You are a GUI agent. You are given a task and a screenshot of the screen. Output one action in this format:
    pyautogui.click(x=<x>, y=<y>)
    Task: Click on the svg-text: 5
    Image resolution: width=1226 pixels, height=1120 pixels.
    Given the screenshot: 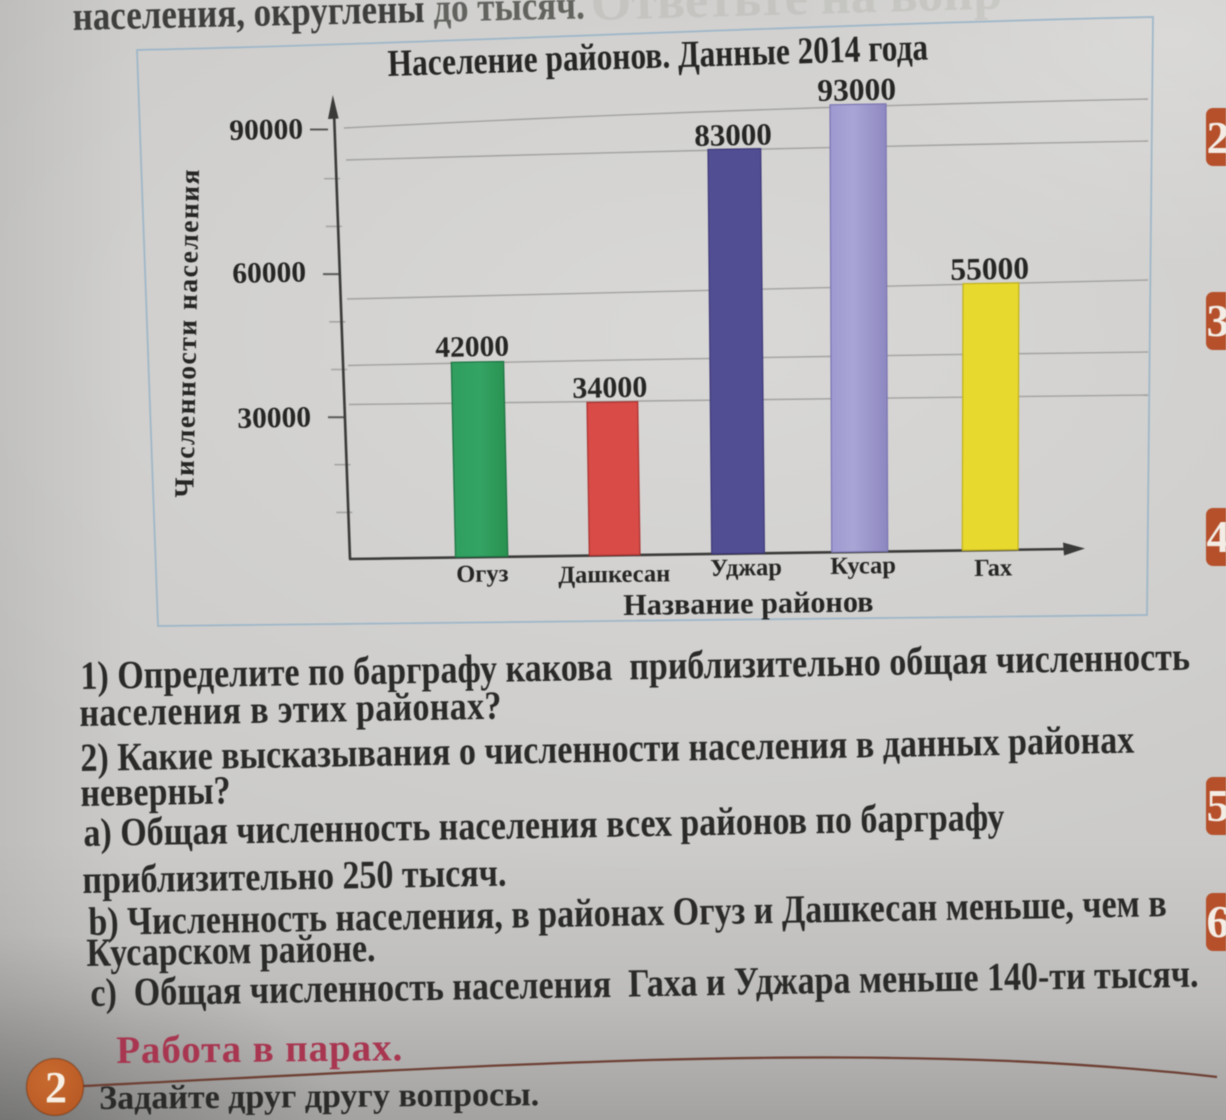 What is the action you would take?
    pyautogui.click(x=1216, y=805)
    